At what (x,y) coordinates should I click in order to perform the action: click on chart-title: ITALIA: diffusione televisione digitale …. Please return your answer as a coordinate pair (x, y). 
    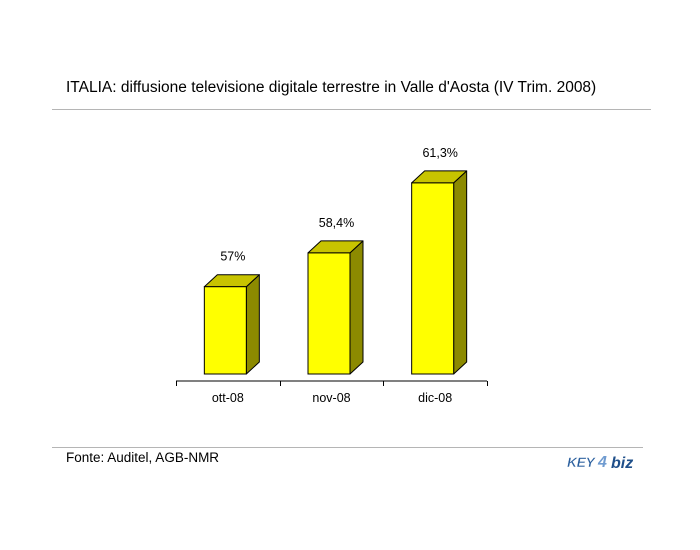
    Looking at the image, I should click on (331, 87).